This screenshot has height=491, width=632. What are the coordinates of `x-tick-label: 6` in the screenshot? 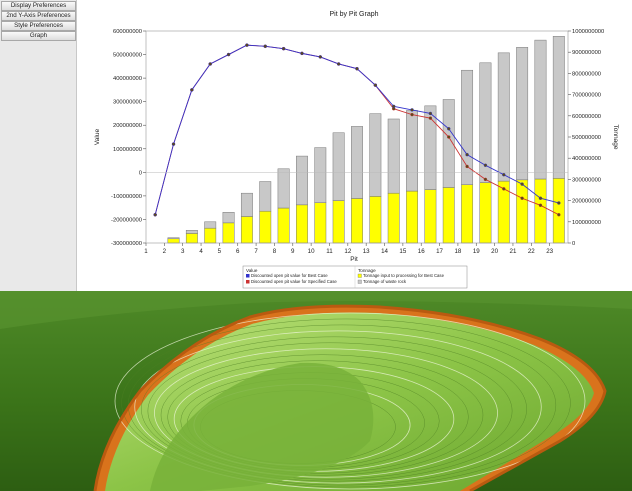 It's located at (238, 251).